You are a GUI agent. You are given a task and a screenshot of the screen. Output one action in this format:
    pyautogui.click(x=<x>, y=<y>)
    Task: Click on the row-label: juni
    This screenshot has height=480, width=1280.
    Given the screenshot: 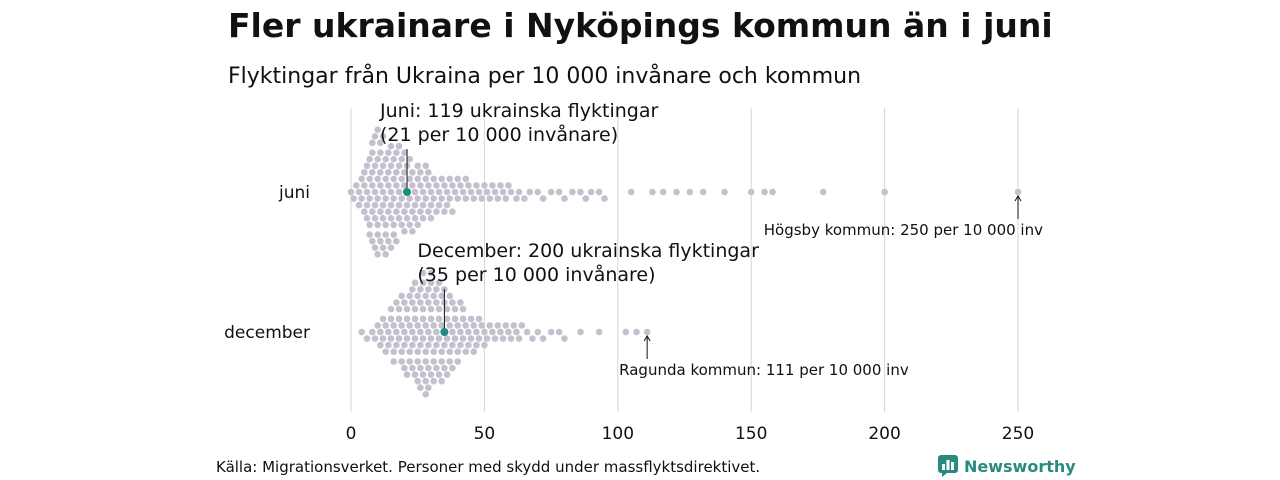 What is the action you would take?
    pyautogui.click(x=294, y=193)
    